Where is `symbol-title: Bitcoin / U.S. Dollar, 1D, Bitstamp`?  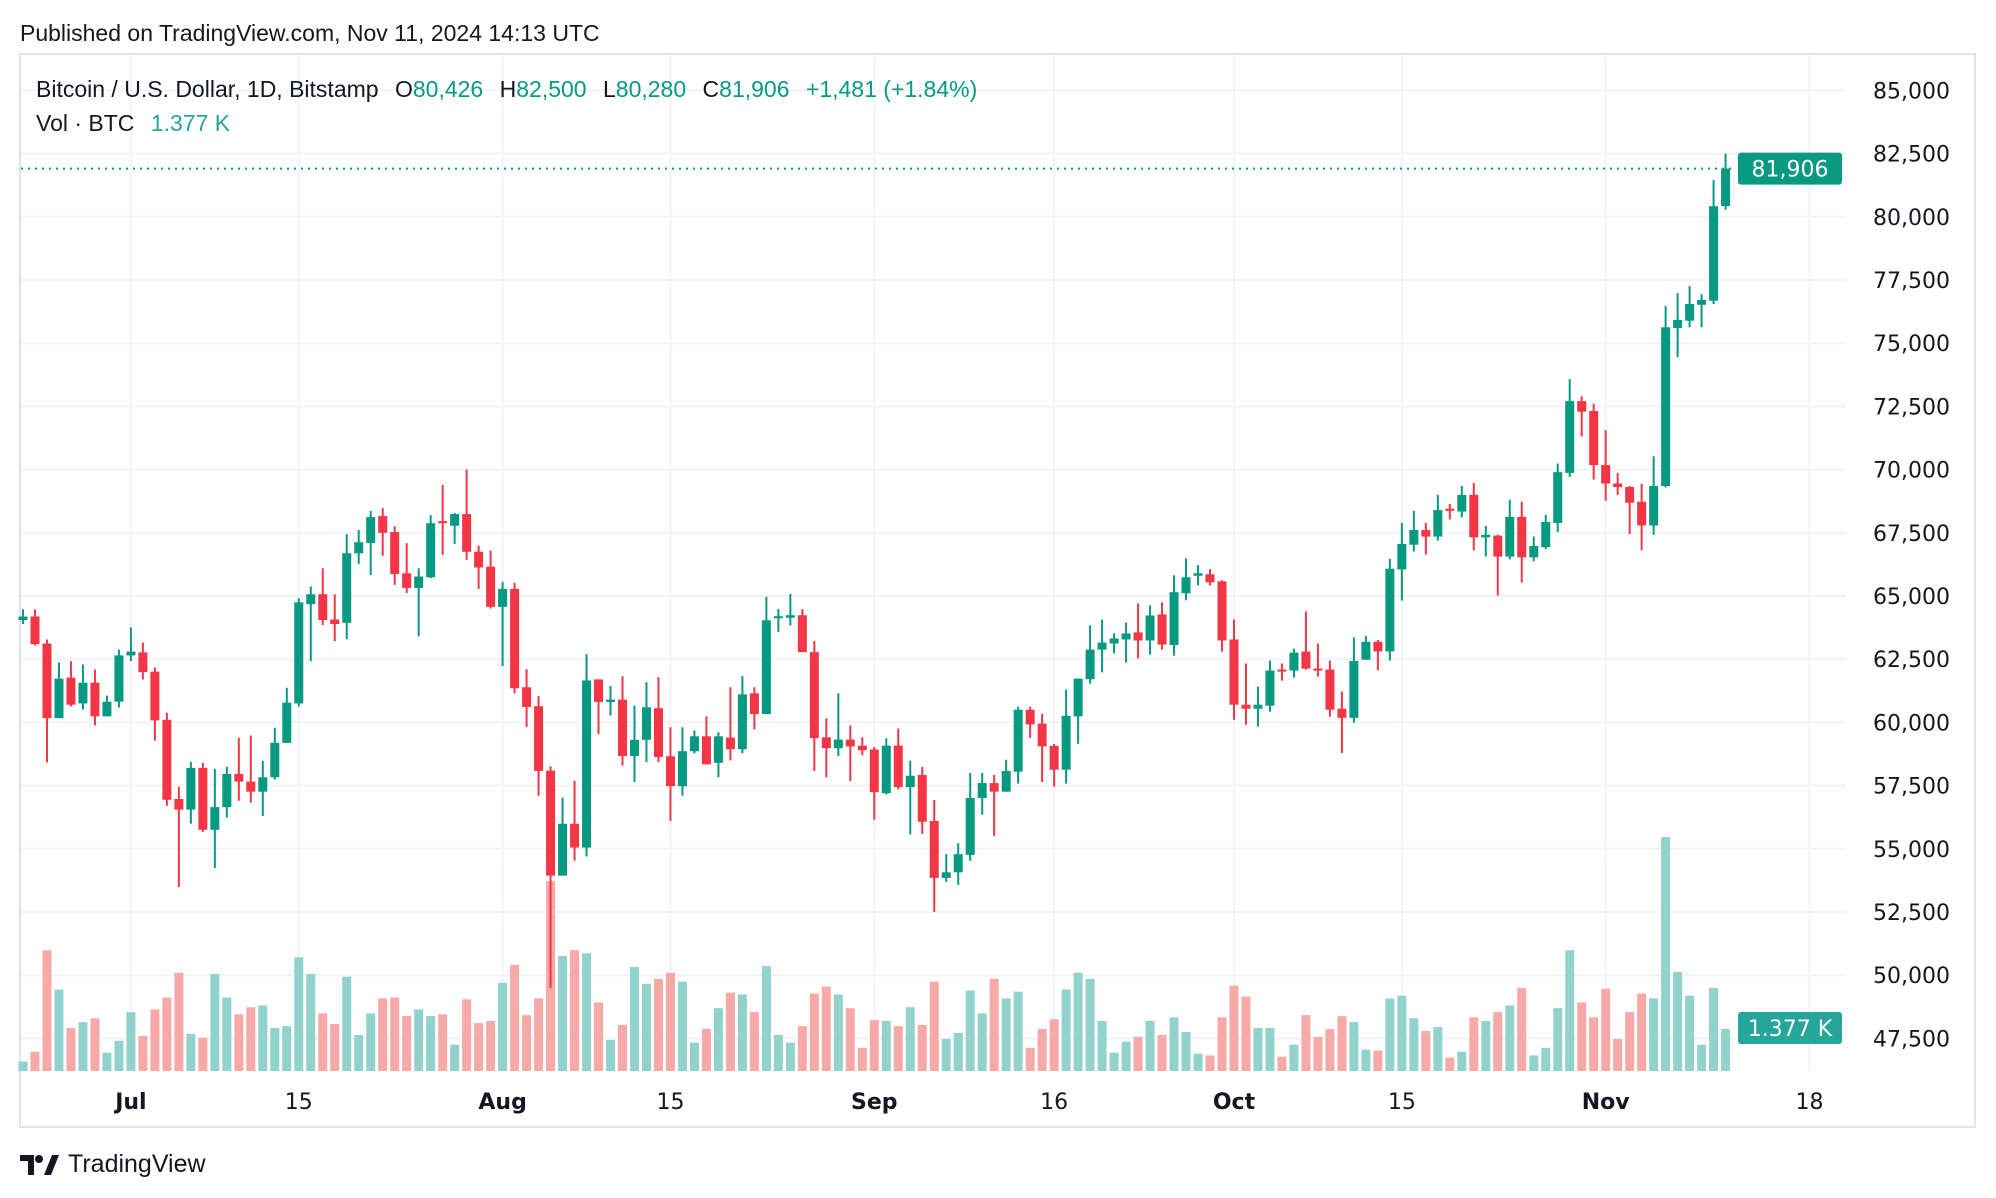
symbol-title: Bitcoin / U.S. Dollar, 1D, Bitstamp is located at coordinates (207, 89).